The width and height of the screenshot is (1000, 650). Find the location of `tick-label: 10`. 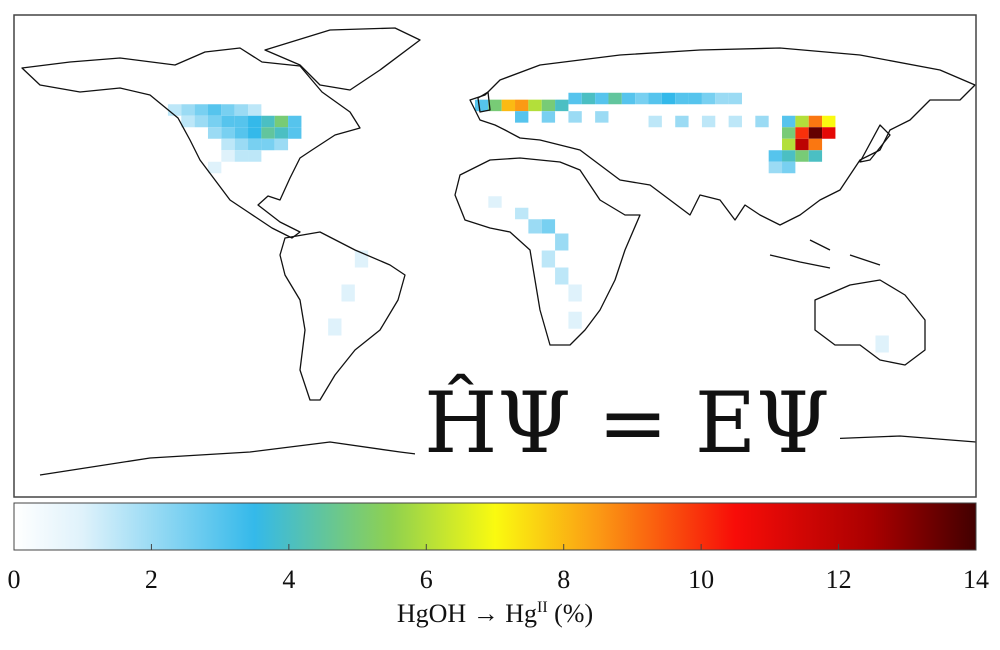

tick-label: 10 is located at coordinates (701, 579).